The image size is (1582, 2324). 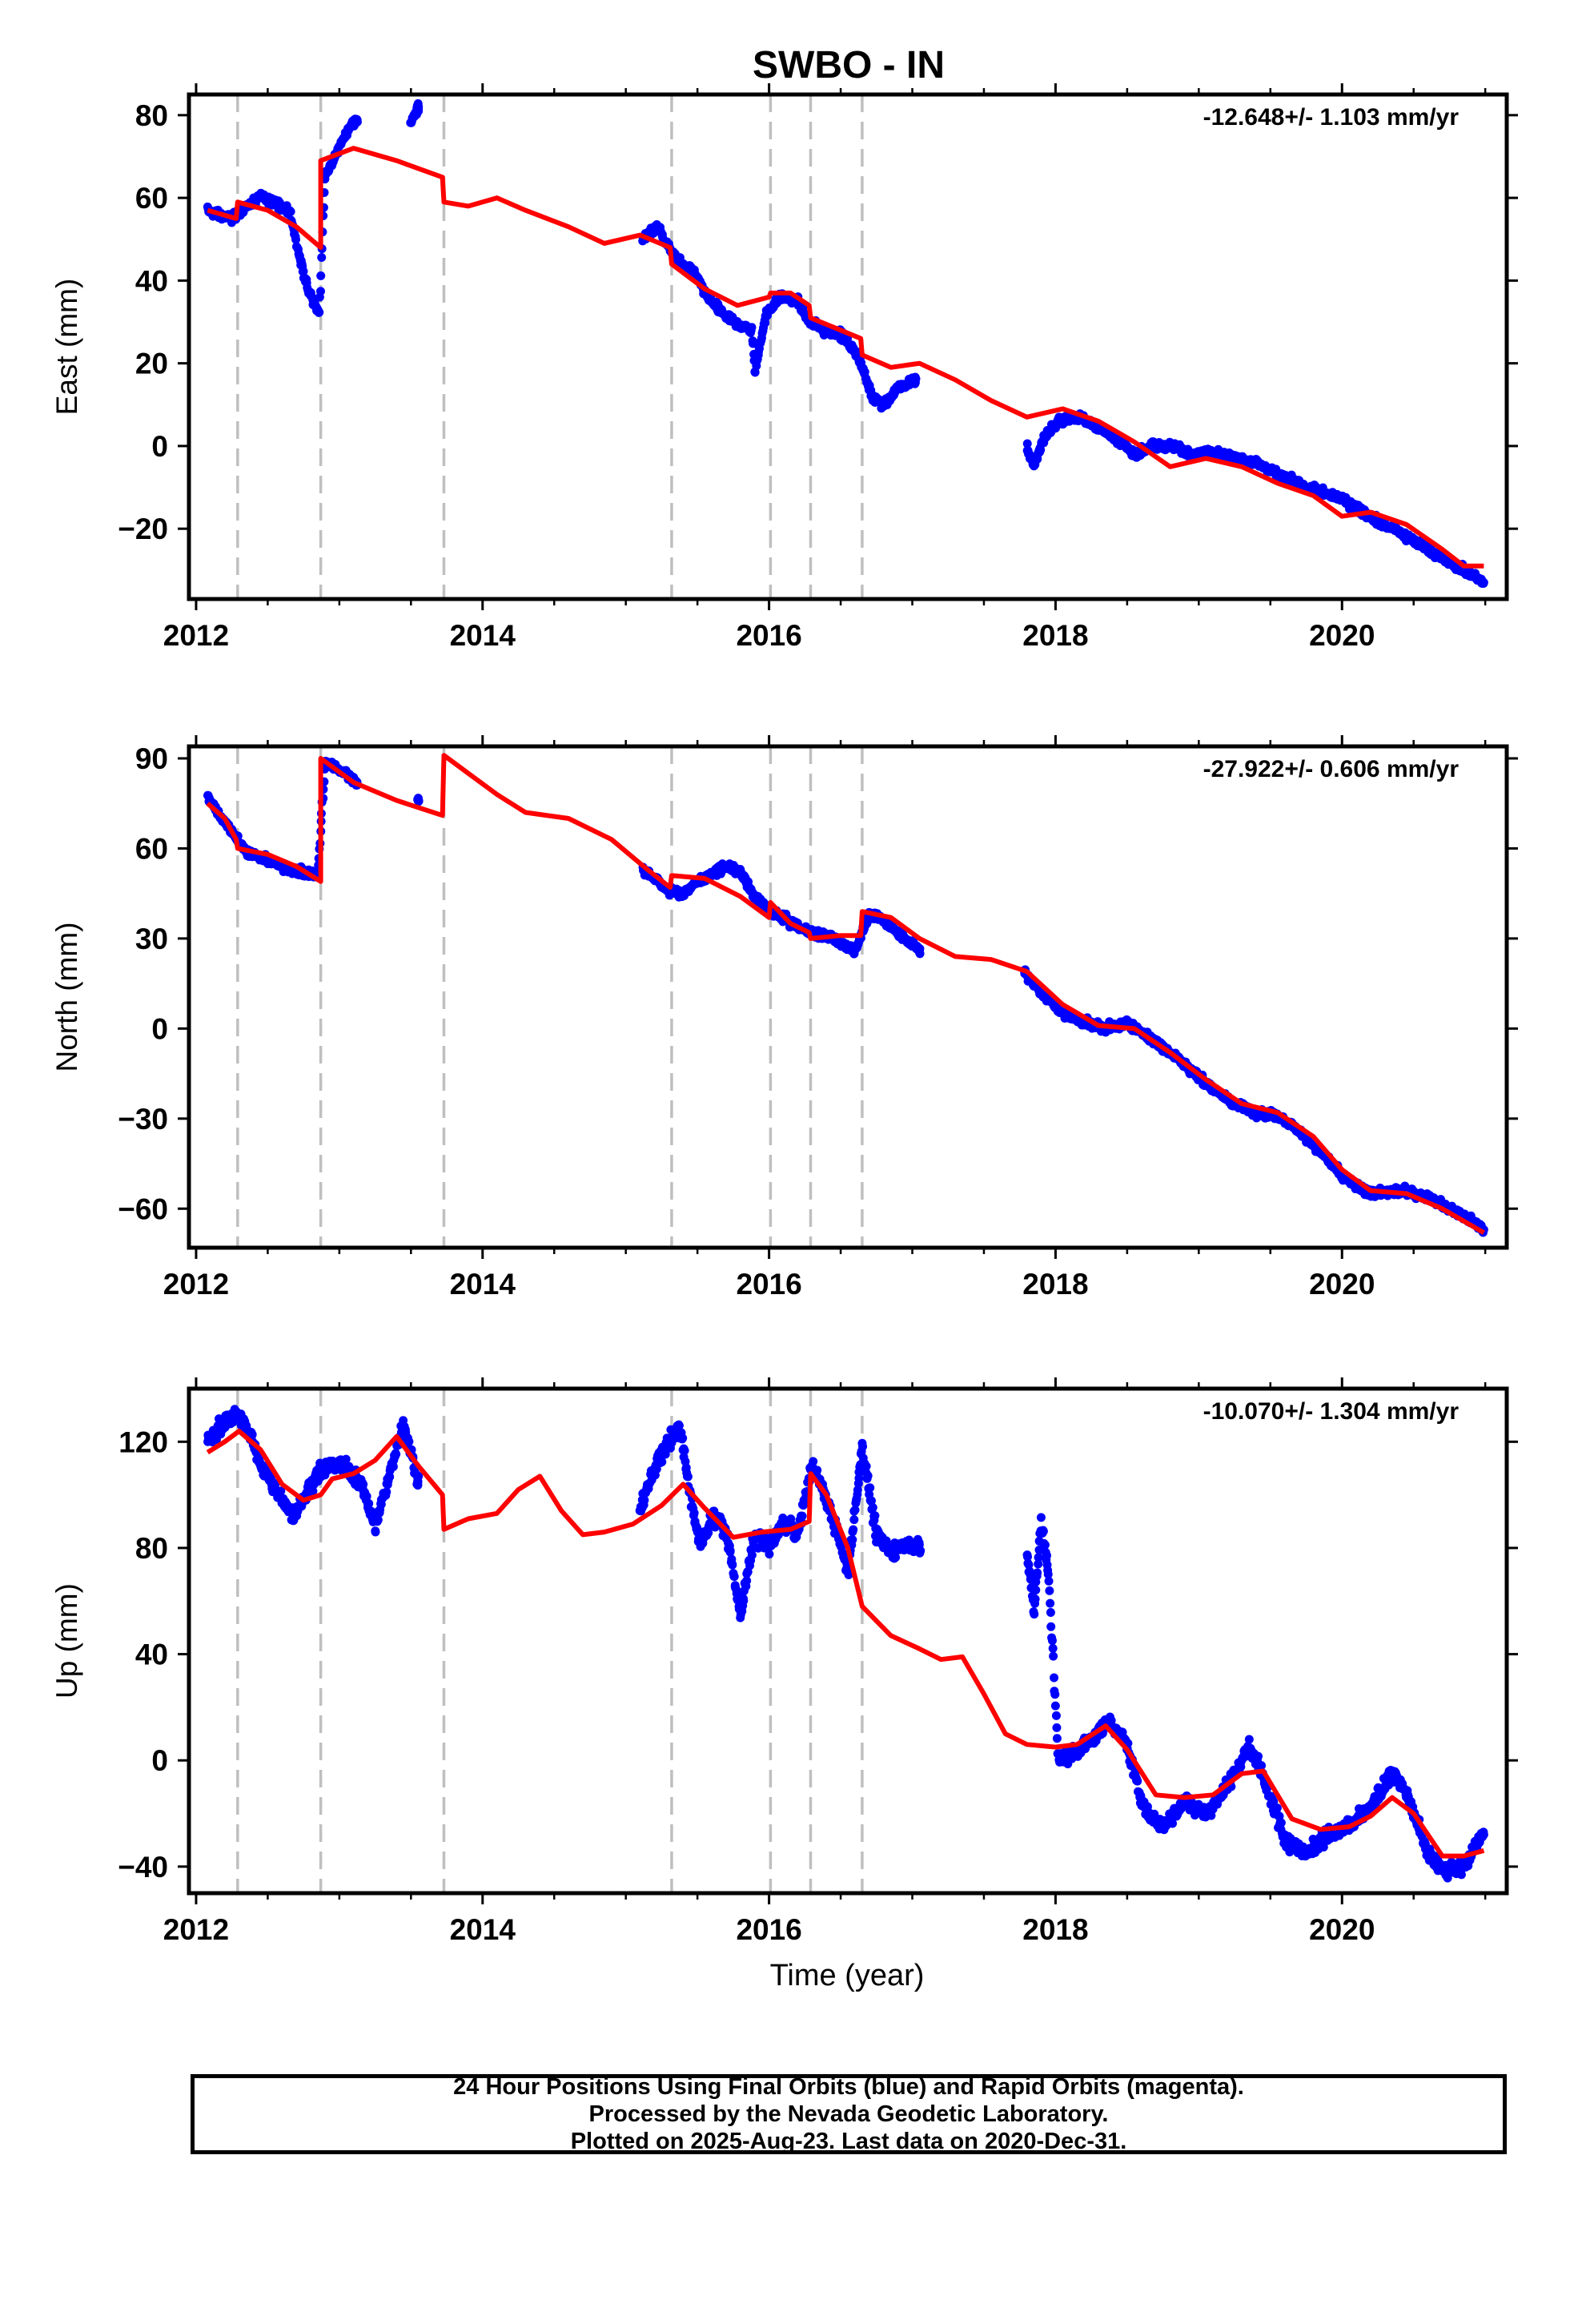 I want to click on east-y-tick-label: 60, so click(x=151, y=198).